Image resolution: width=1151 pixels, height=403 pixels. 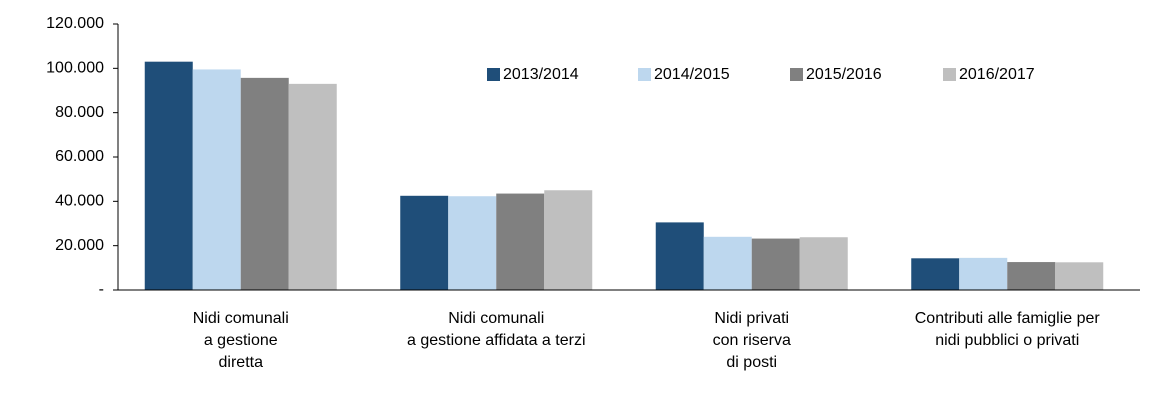 What do you see at coordinates (79, 156) in the screenshot?
I see `y-tick-label: 60.000` at bounding box center [79, 156].